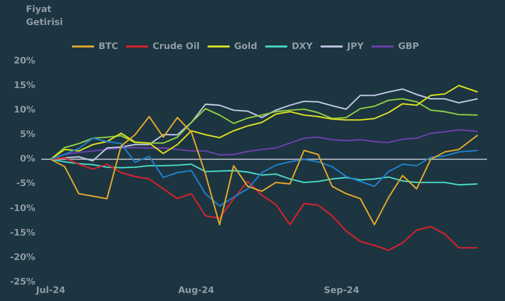  I want to click on x-tick-label: Aug-24, so click(196, 291).